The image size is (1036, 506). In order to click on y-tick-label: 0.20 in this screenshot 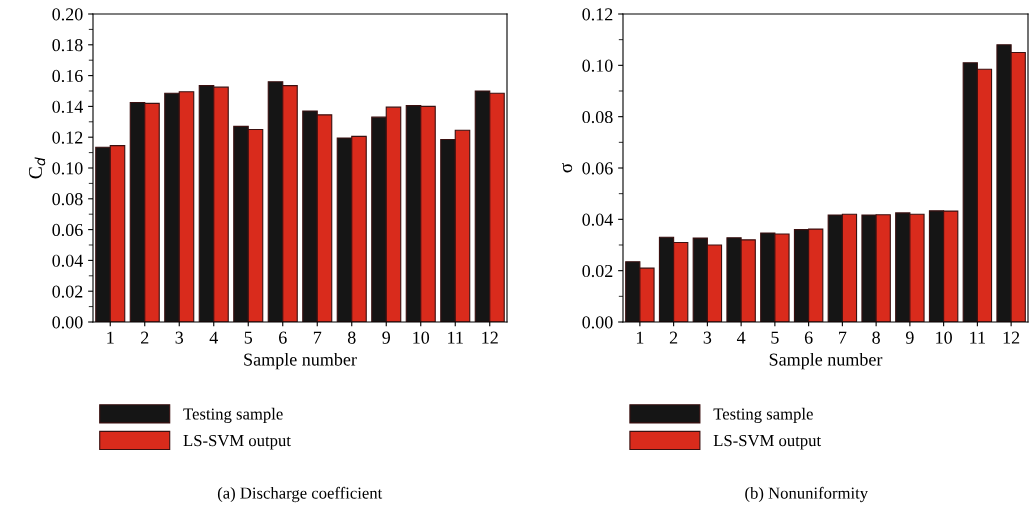, I will do `click(67, 14)`.